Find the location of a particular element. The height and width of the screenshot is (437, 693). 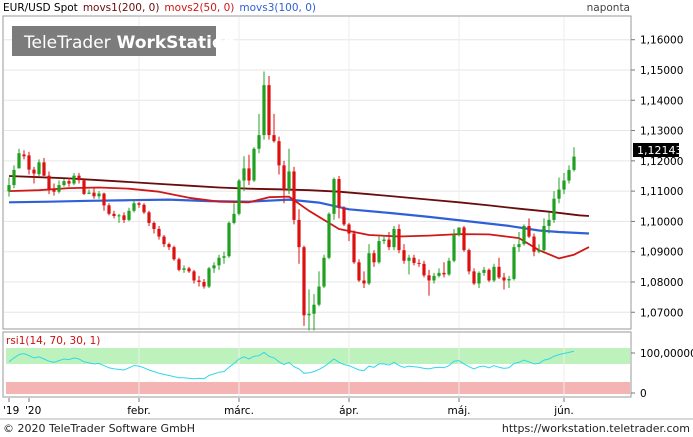

last-price-label: 1,12143 is located at coordinates (660, 150).